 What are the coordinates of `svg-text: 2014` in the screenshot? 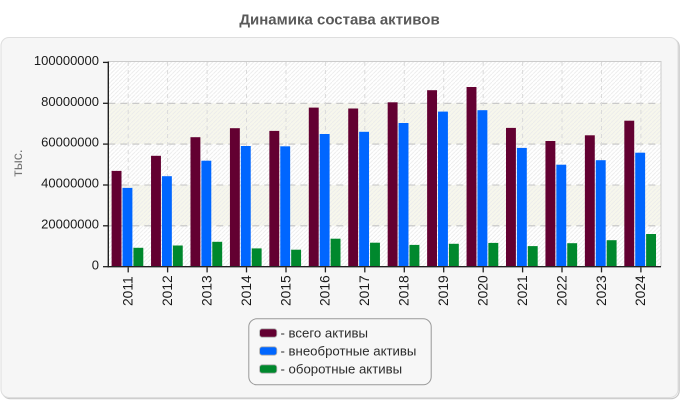 It's located at (246, 290).